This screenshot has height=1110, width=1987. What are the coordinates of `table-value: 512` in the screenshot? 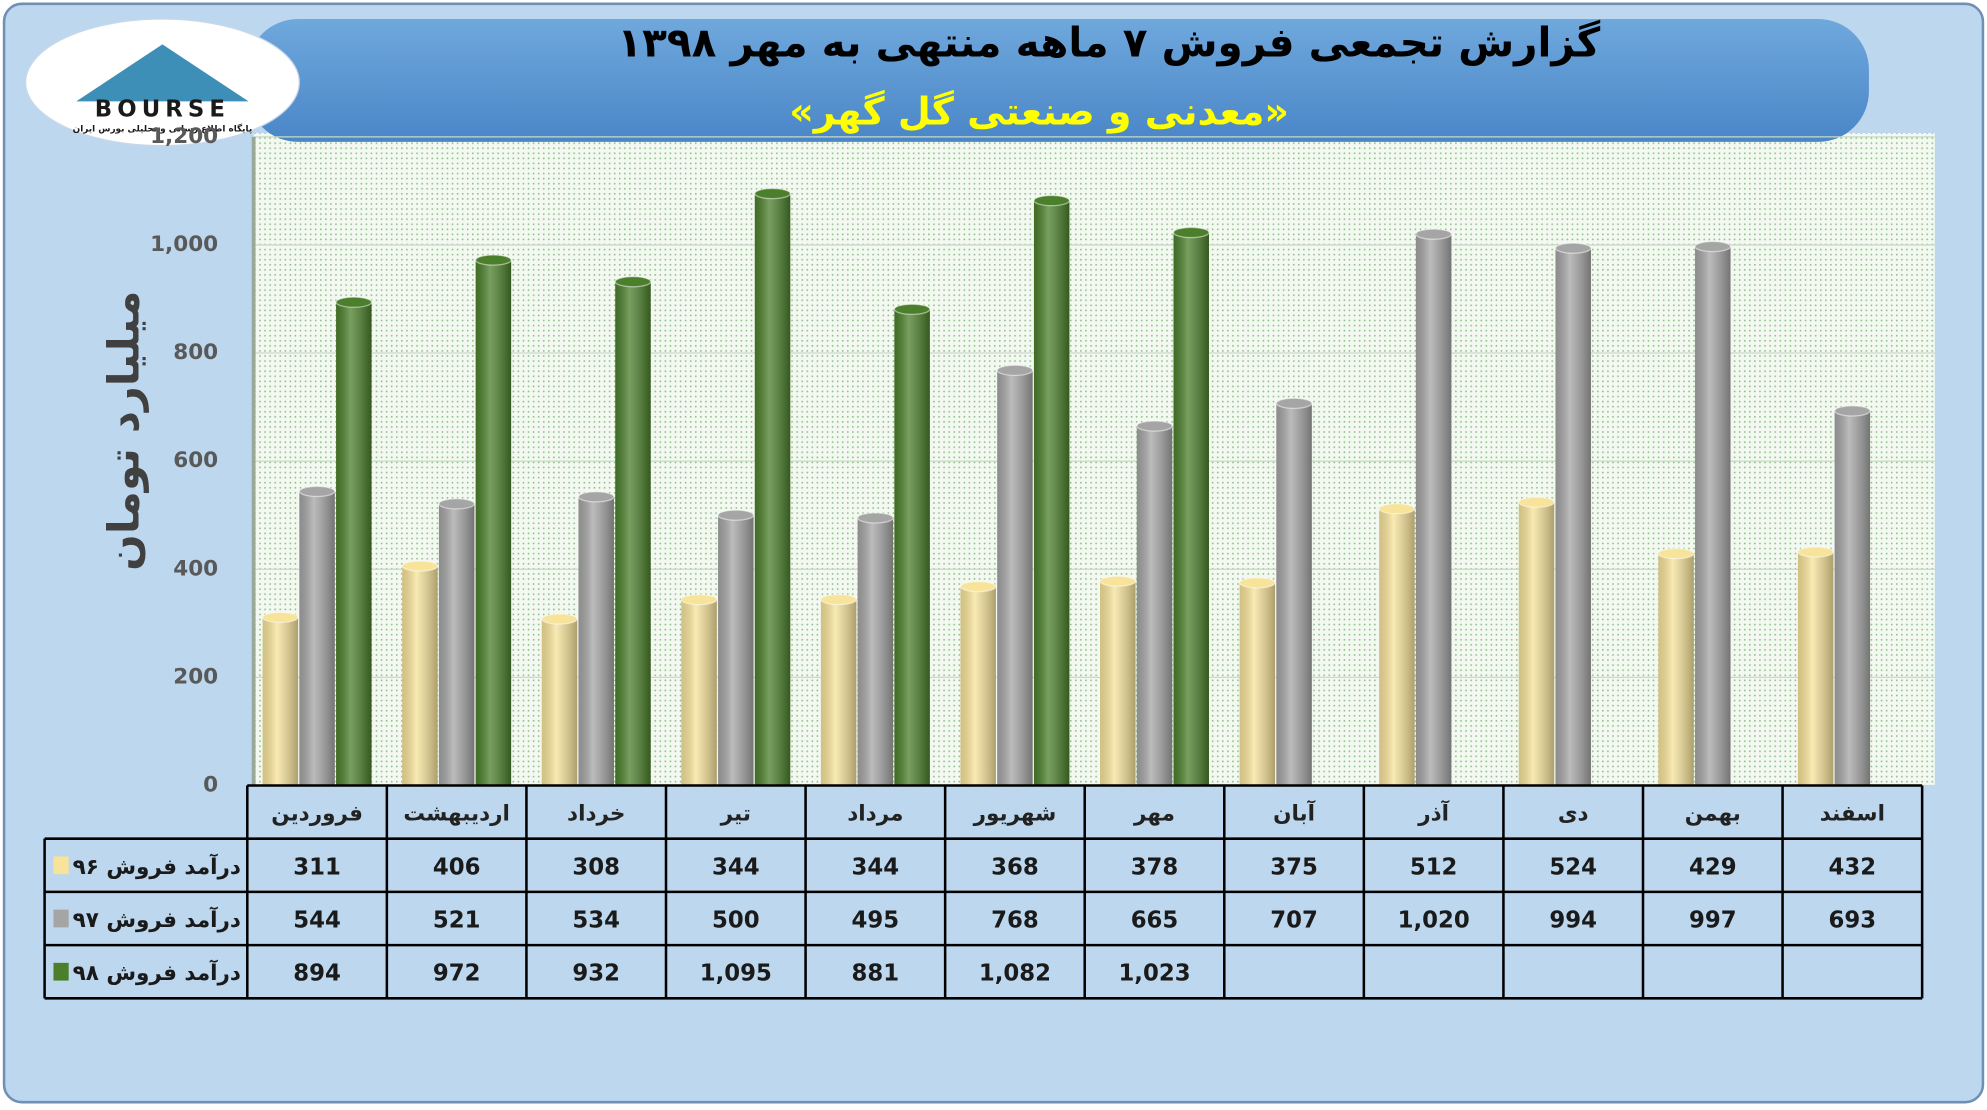 It's located at (1434, 867).